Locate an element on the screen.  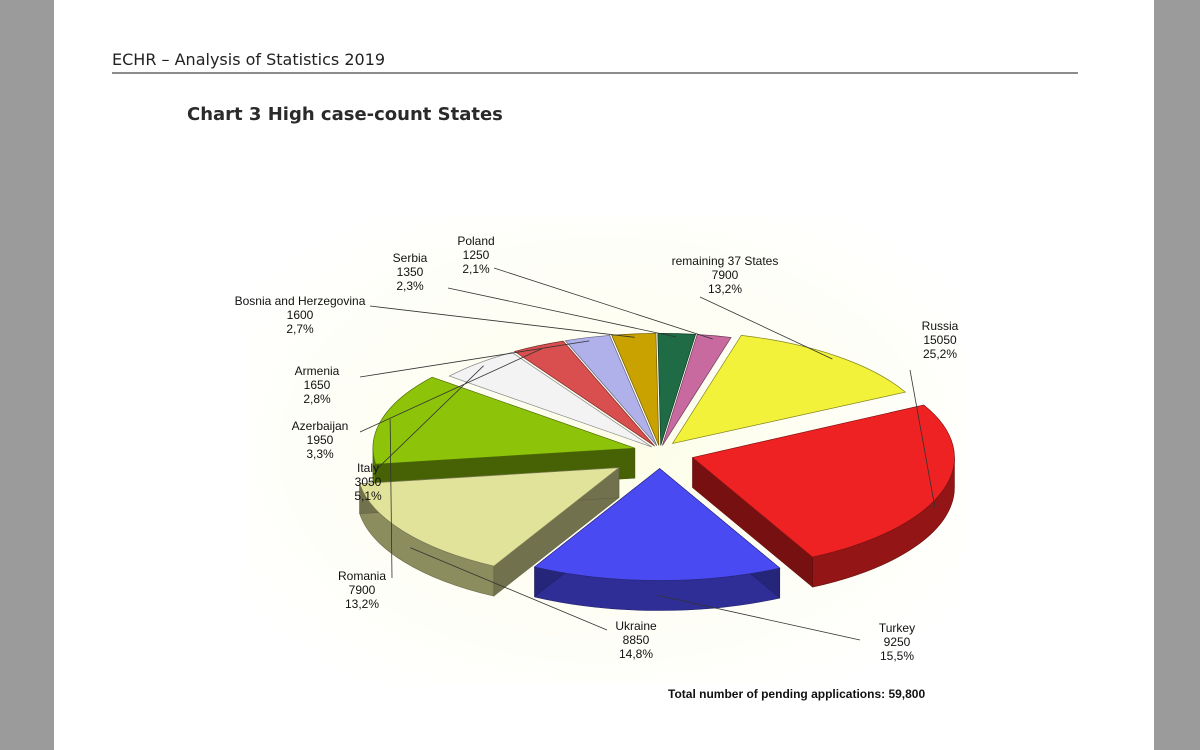
slice-percent: 25,2% is located at coordinates (940, 354).